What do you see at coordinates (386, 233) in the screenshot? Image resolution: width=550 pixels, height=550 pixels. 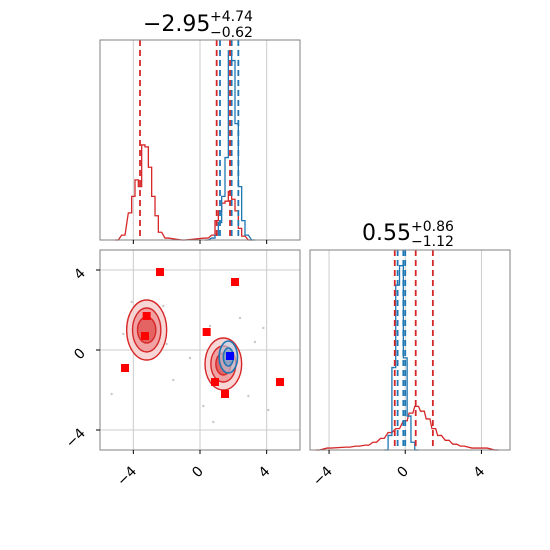 I see `param2-title-median: 0.55` at bounding box center [386, 233].